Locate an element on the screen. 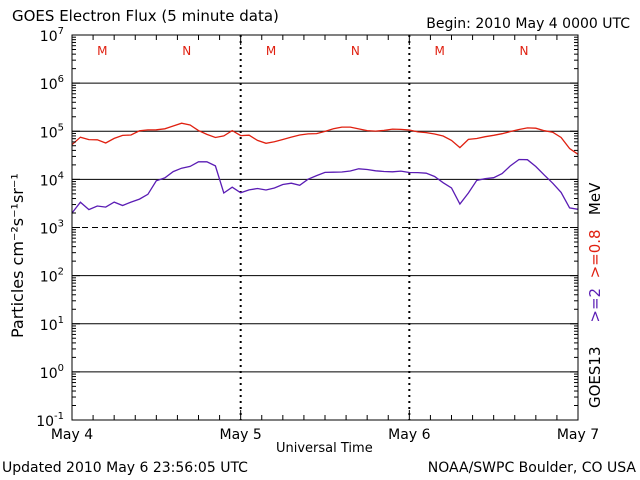  y-tick-label: 10³ is located at coordinates (52, 228).